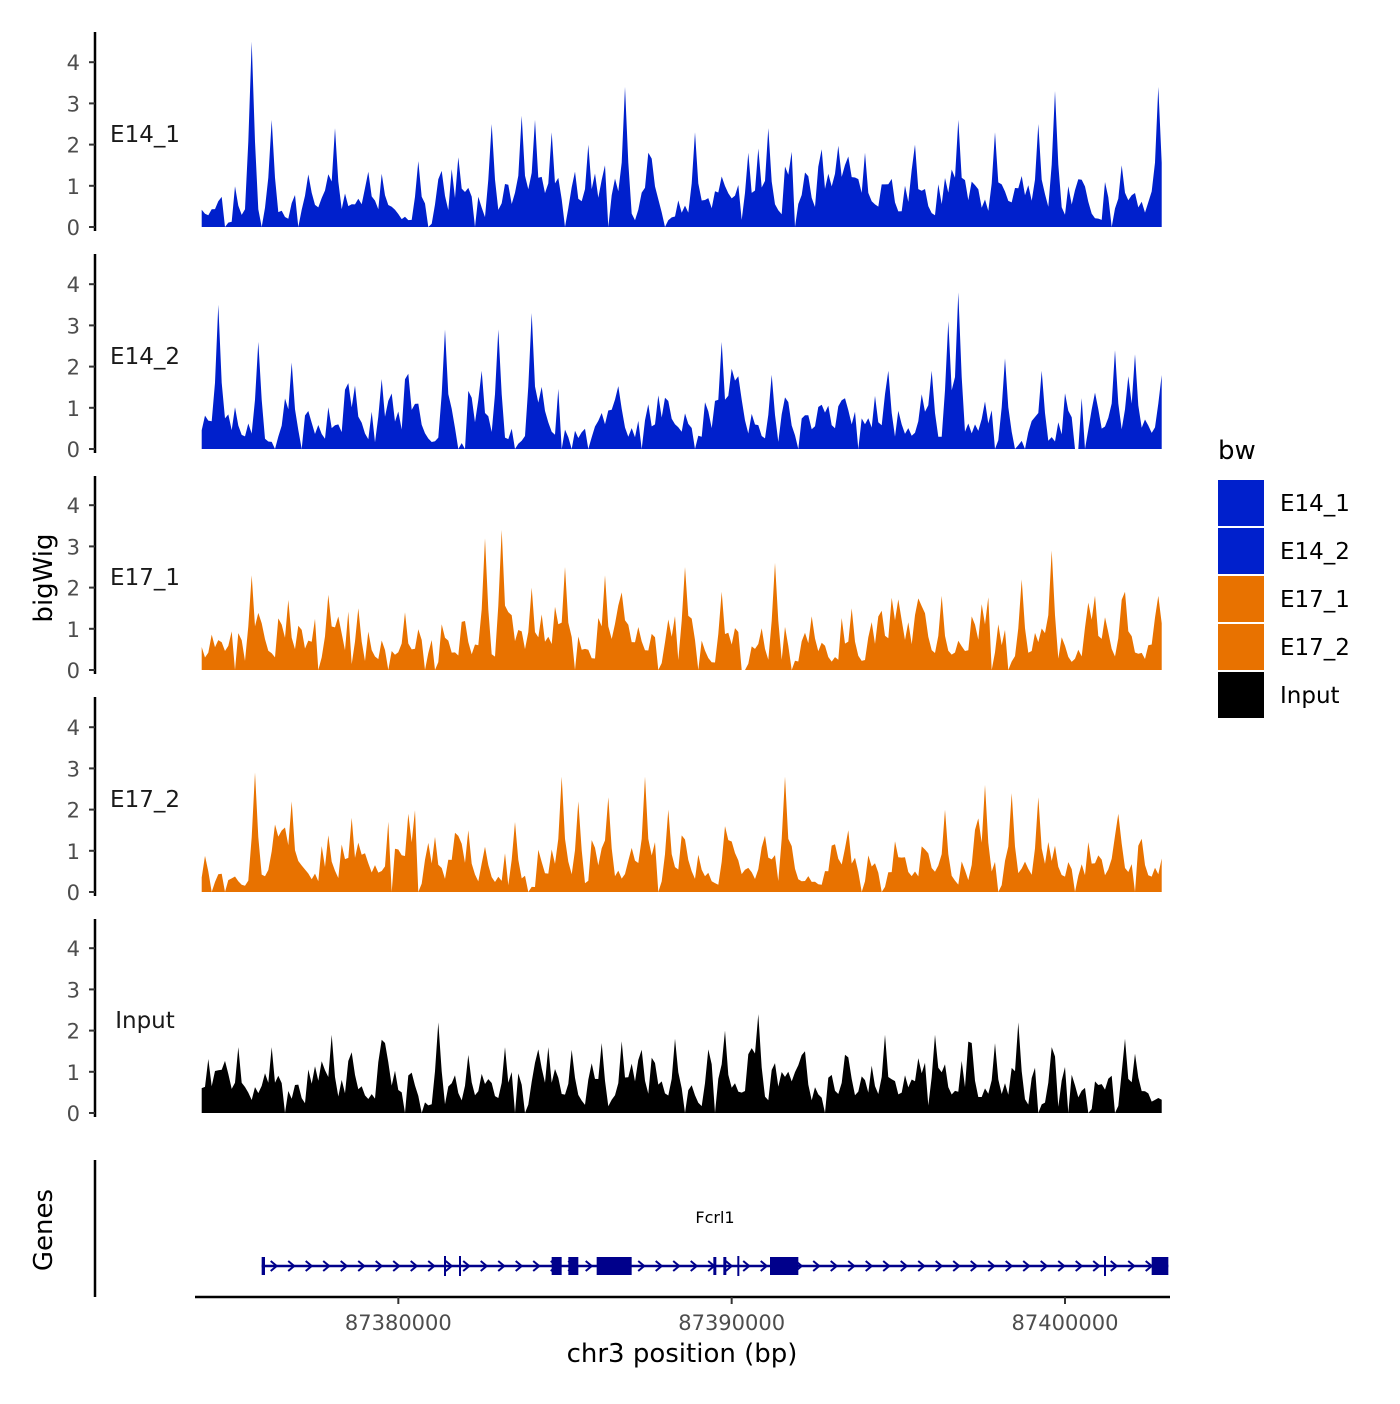  Describe the element at coordinates (145, 357) in the screenshot. I see `track-label: E14_2` at that location.